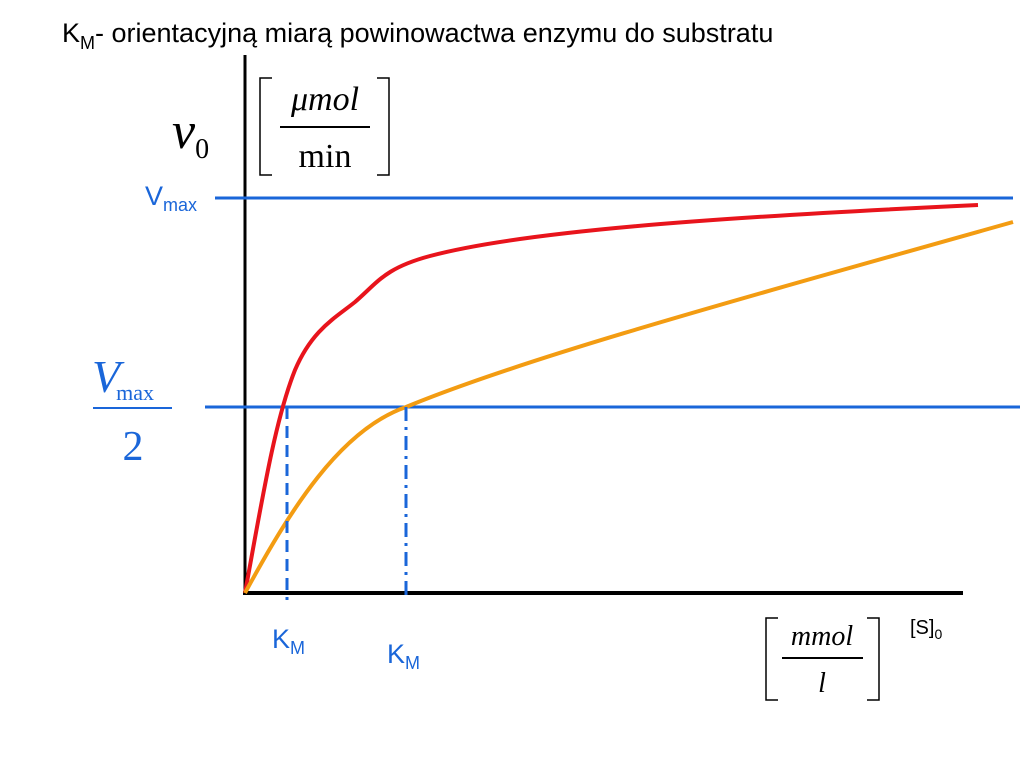  Describe the element at coordinates (184, 131) in the screenshot. I see `y-symbol-main: v` at that location.